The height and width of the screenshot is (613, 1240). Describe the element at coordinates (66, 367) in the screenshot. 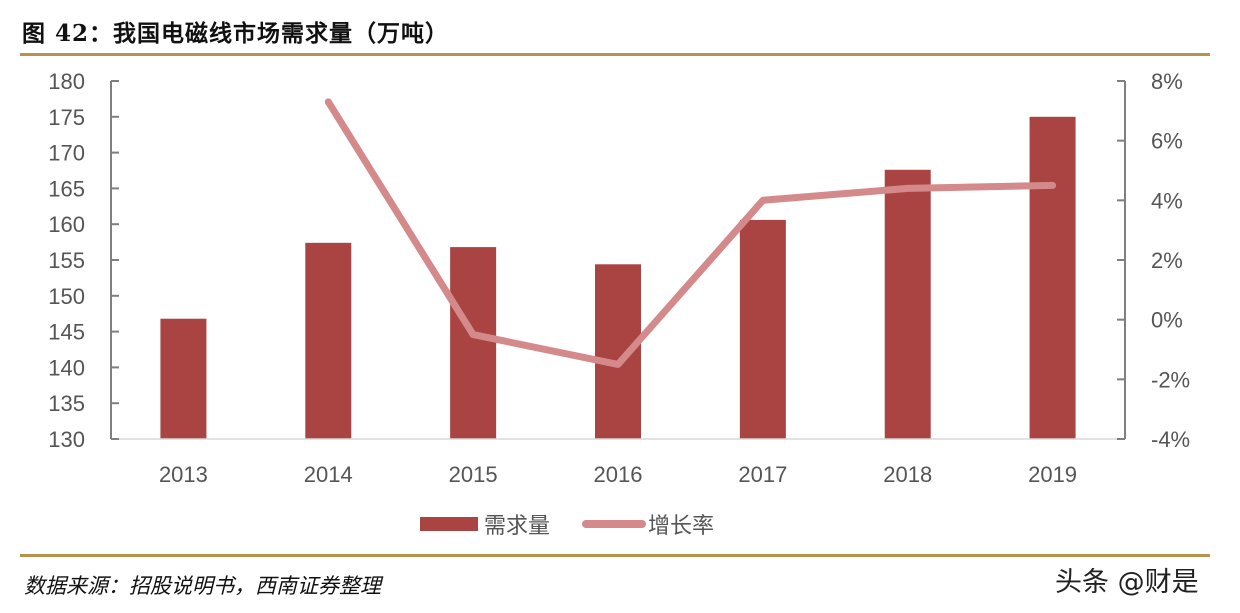

I see `left-axis-tick-label: 140` at that location.